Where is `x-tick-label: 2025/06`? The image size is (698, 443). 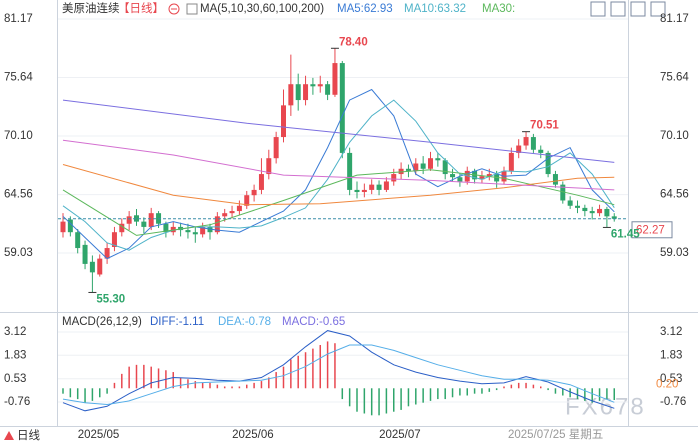
x-tick-label: 2025/06 is located at coordinates (253, 435).